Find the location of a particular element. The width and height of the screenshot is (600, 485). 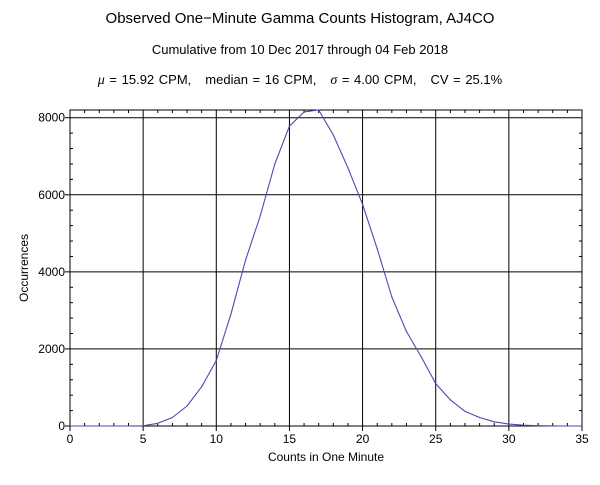

x-tick-label: 25 is located at coordinates (436, 439).